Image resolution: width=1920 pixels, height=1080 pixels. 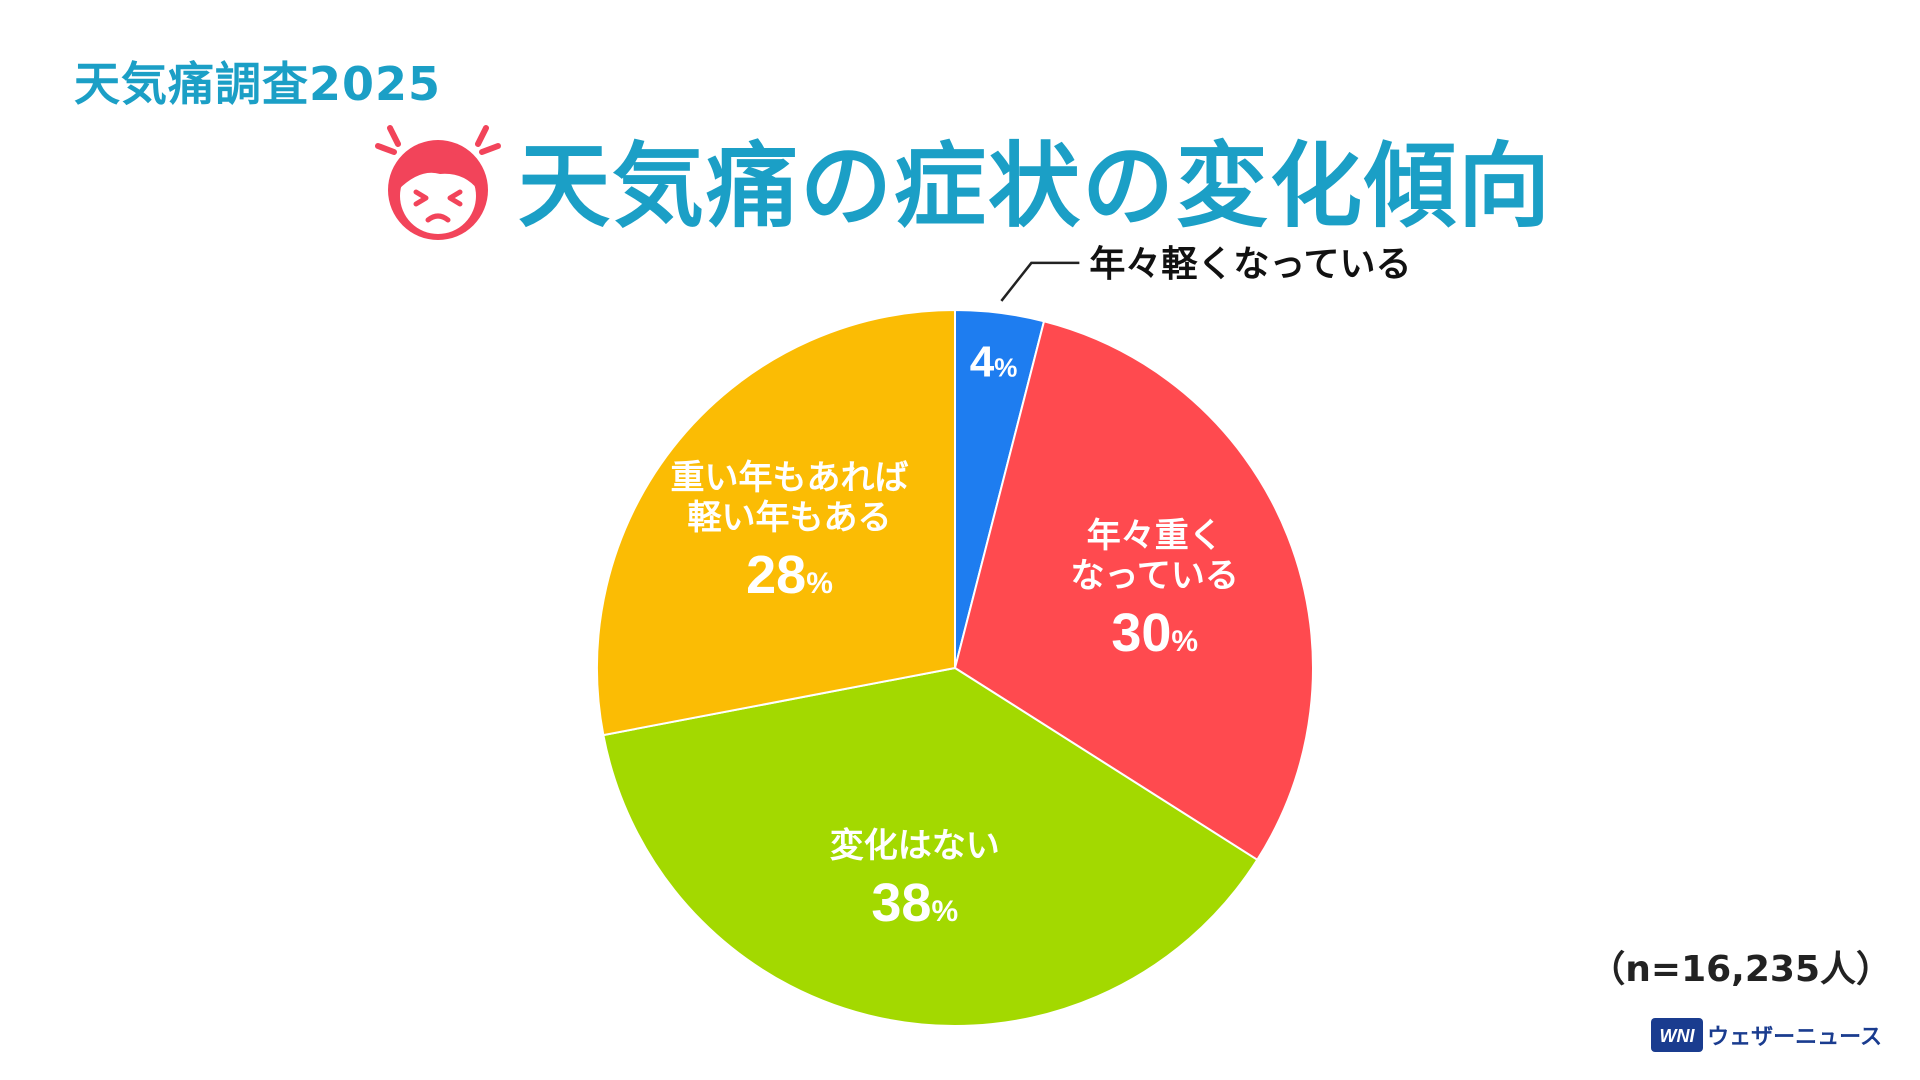 What do you see at coordinates (1740, 969) in the screenshot?
I see `sample-size-note: （n=16,235人）` at bounding box center [1740, 969].